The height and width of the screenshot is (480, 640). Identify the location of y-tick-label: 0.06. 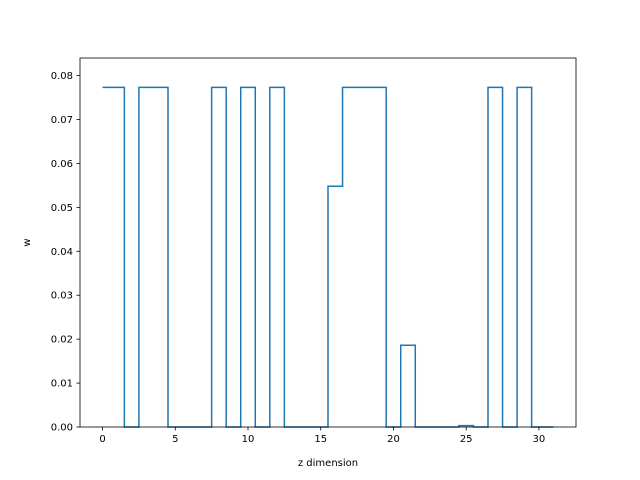
(62, 164).